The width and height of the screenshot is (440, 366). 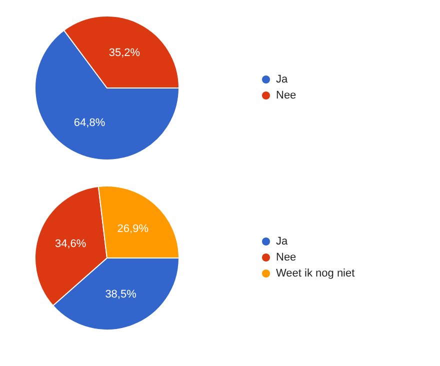 I want to click on data-label: 64,8%, so click(x=90, y=122).